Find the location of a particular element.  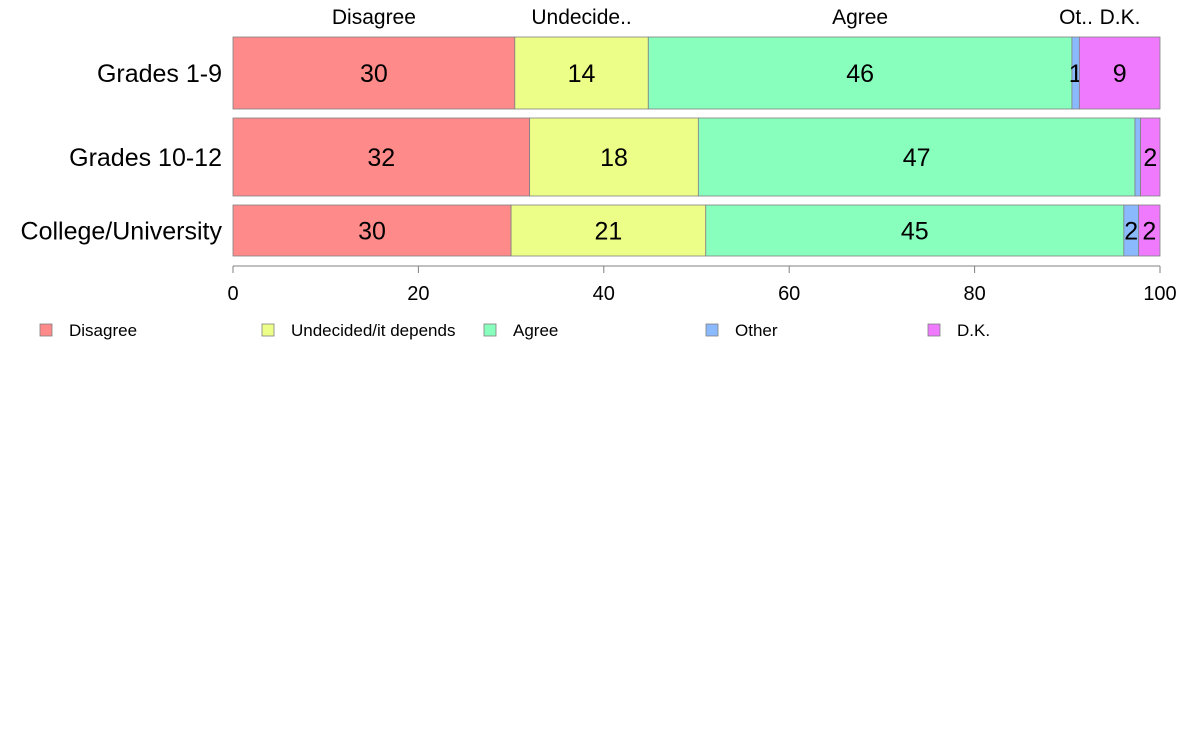

bar-value-label: 32 is located at coordinates (381, 158).